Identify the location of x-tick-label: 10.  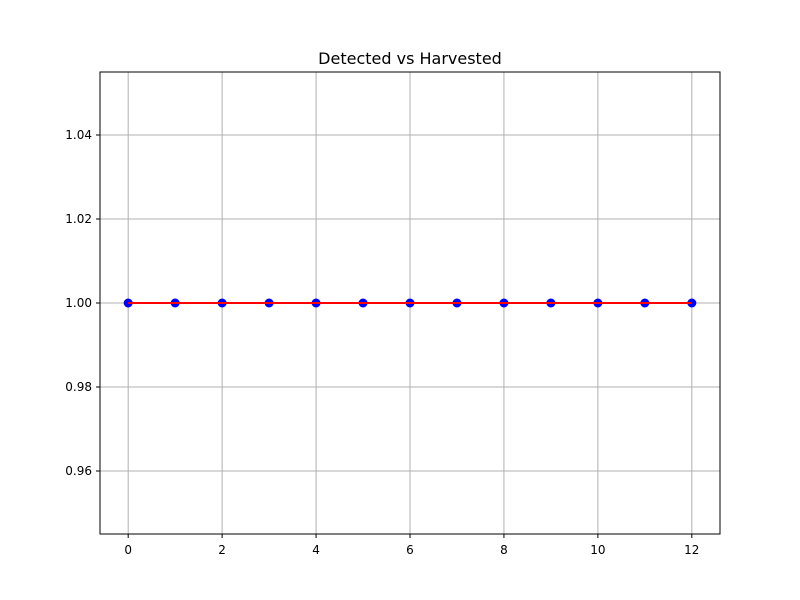
(597, 550).